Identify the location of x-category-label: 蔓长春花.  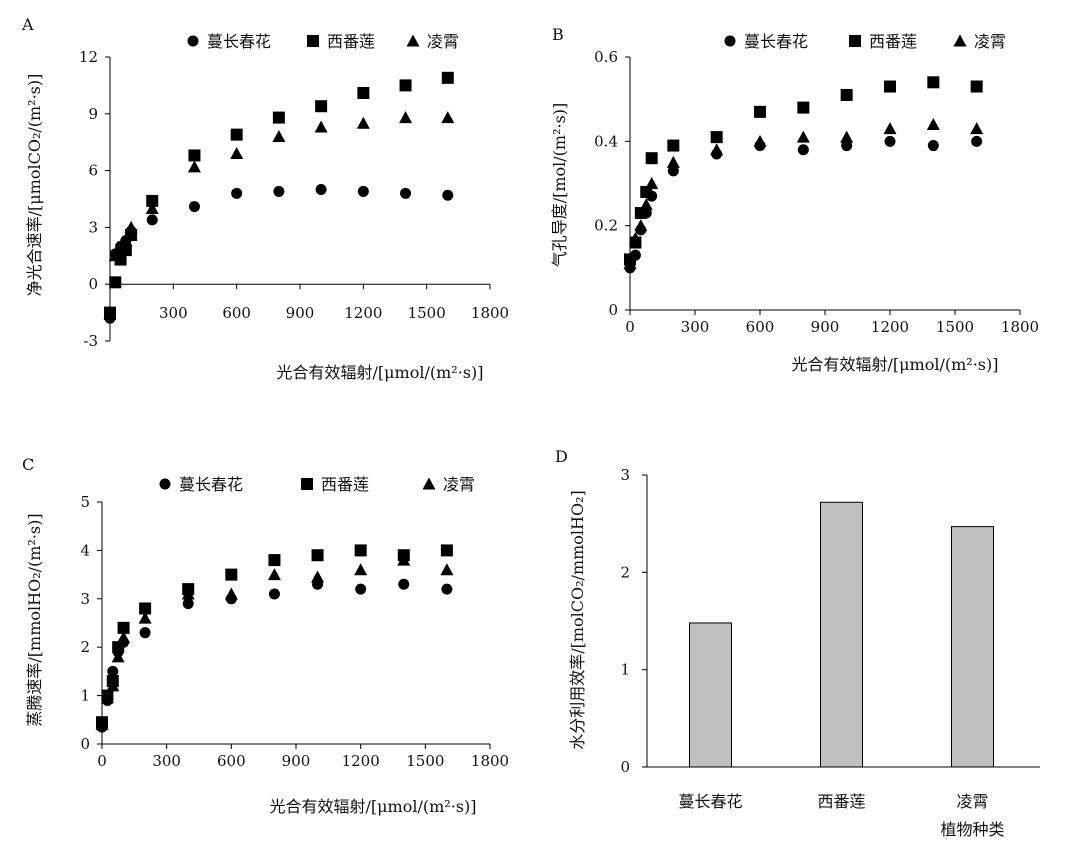
(710, 801).